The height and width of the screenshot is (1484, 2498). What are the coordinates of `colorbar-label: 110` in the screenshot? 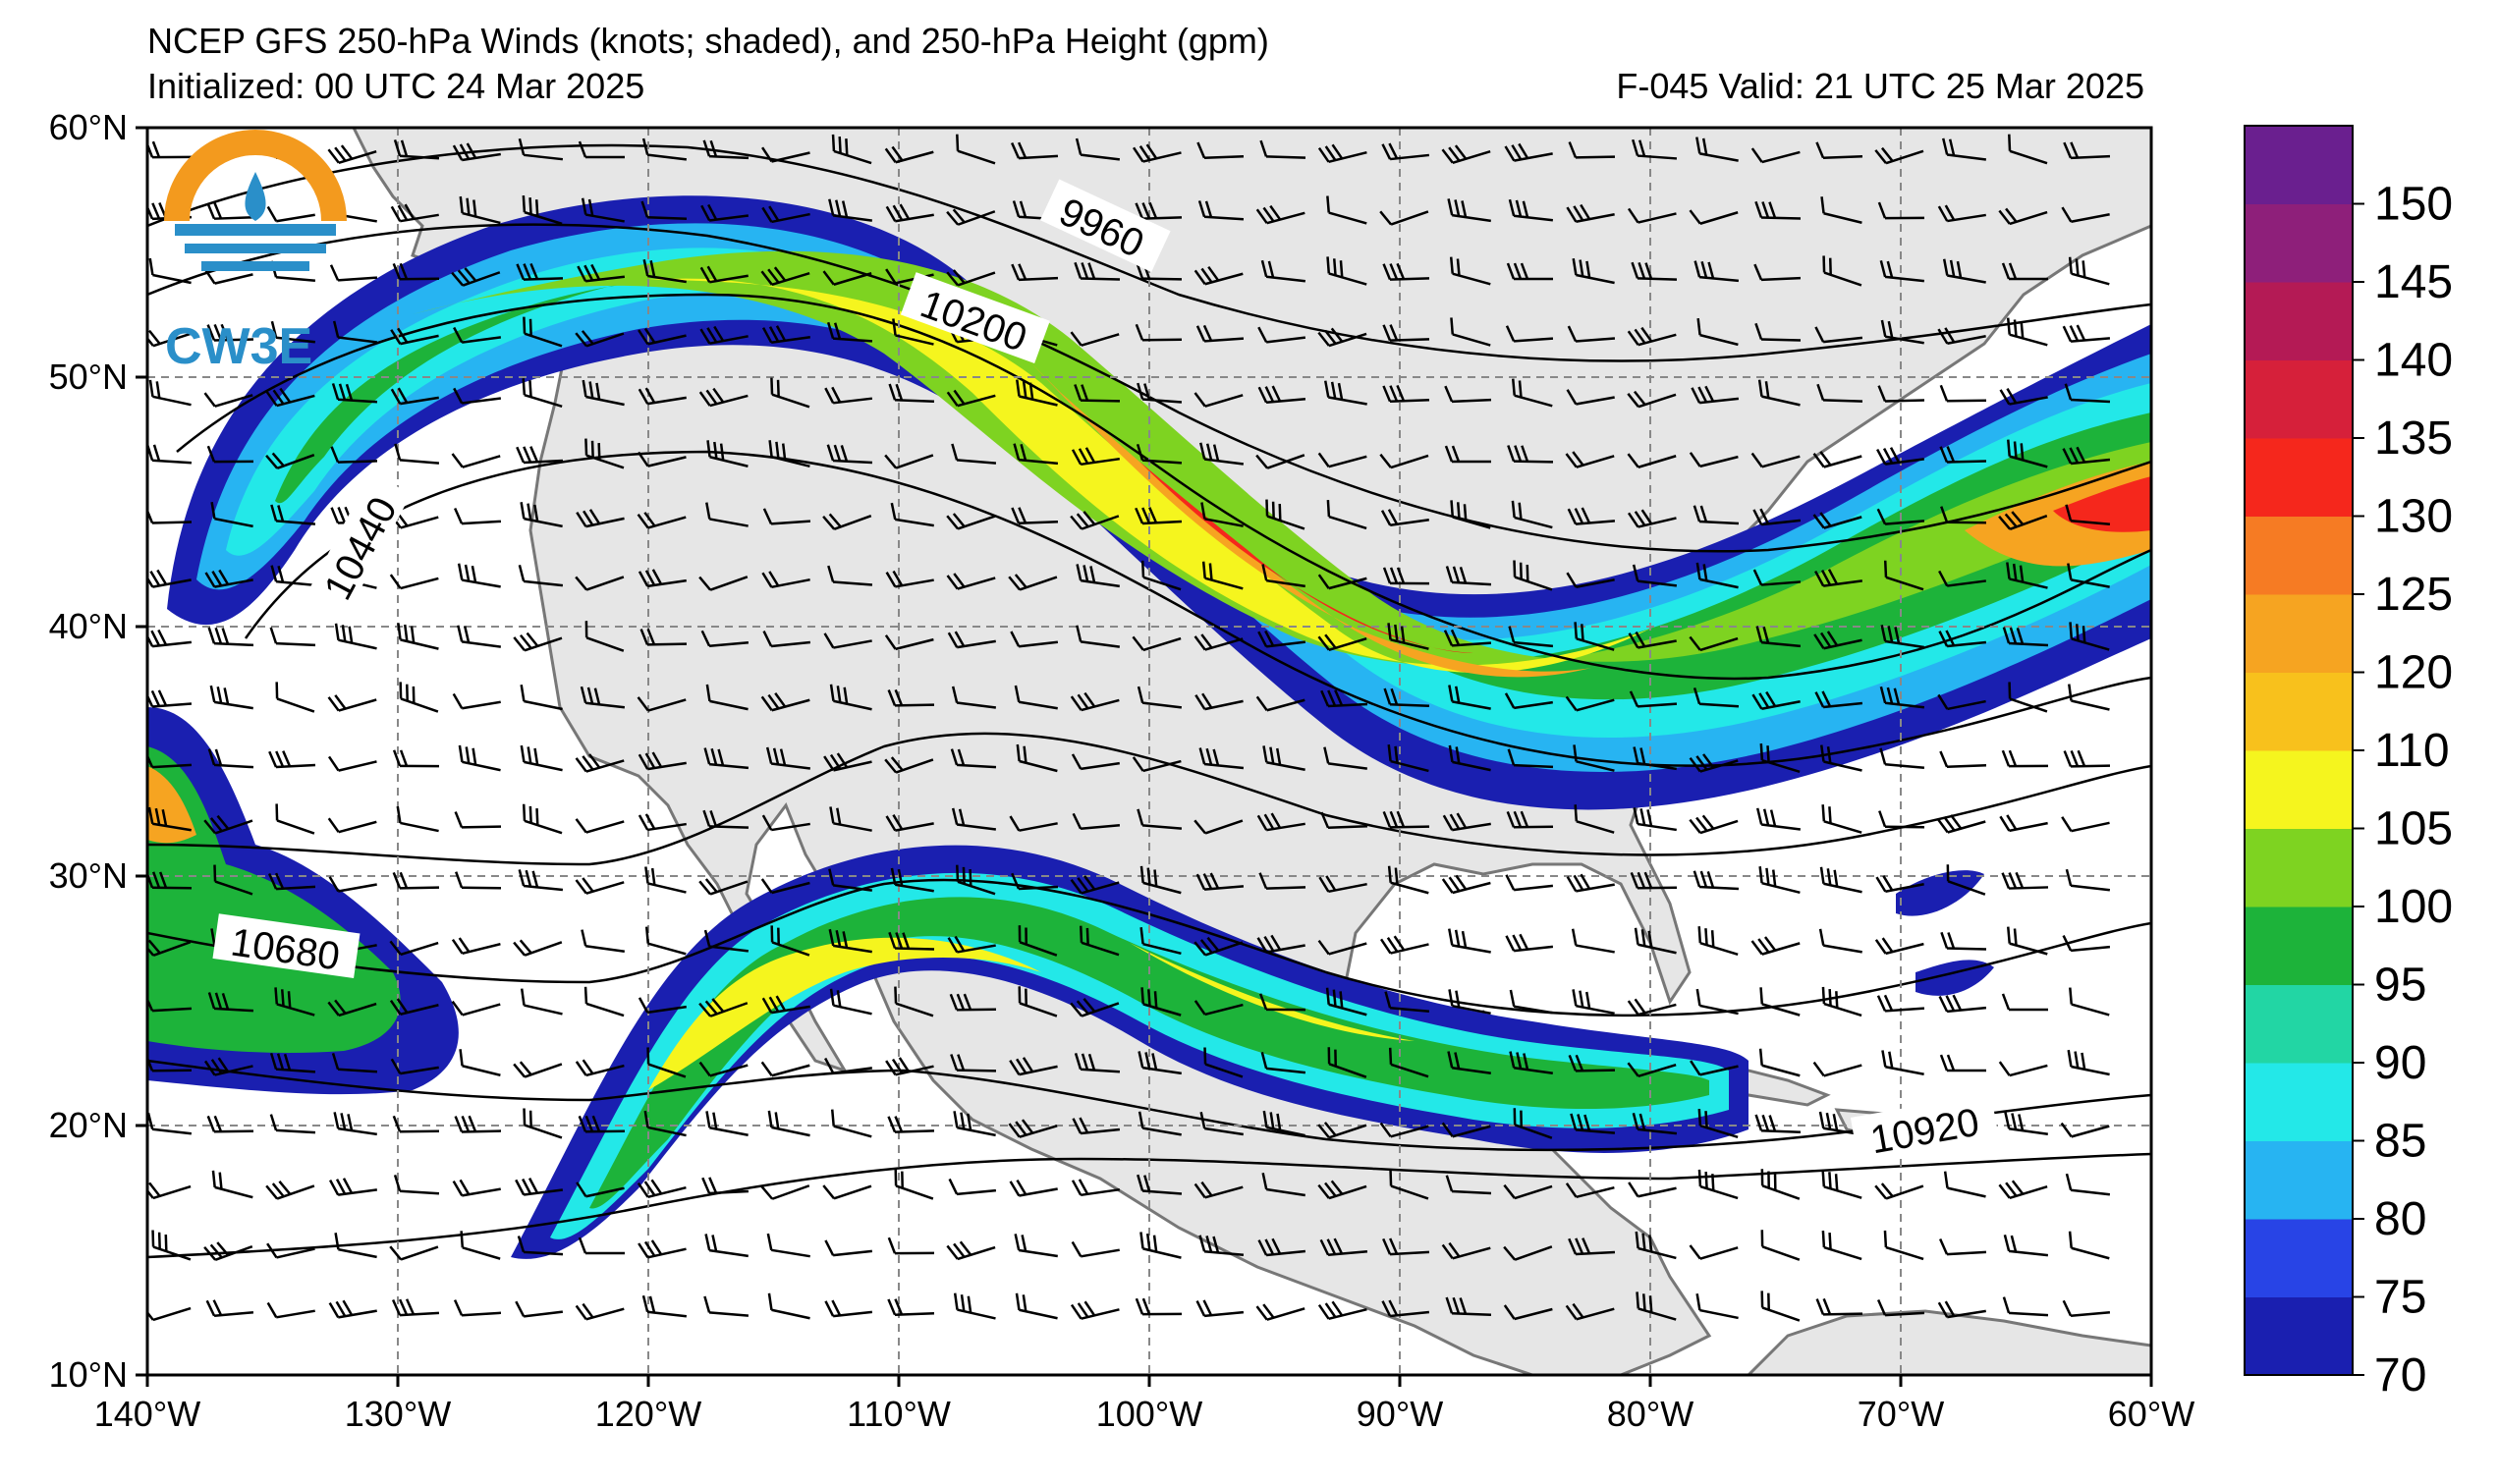 It's located at (2412, 751).